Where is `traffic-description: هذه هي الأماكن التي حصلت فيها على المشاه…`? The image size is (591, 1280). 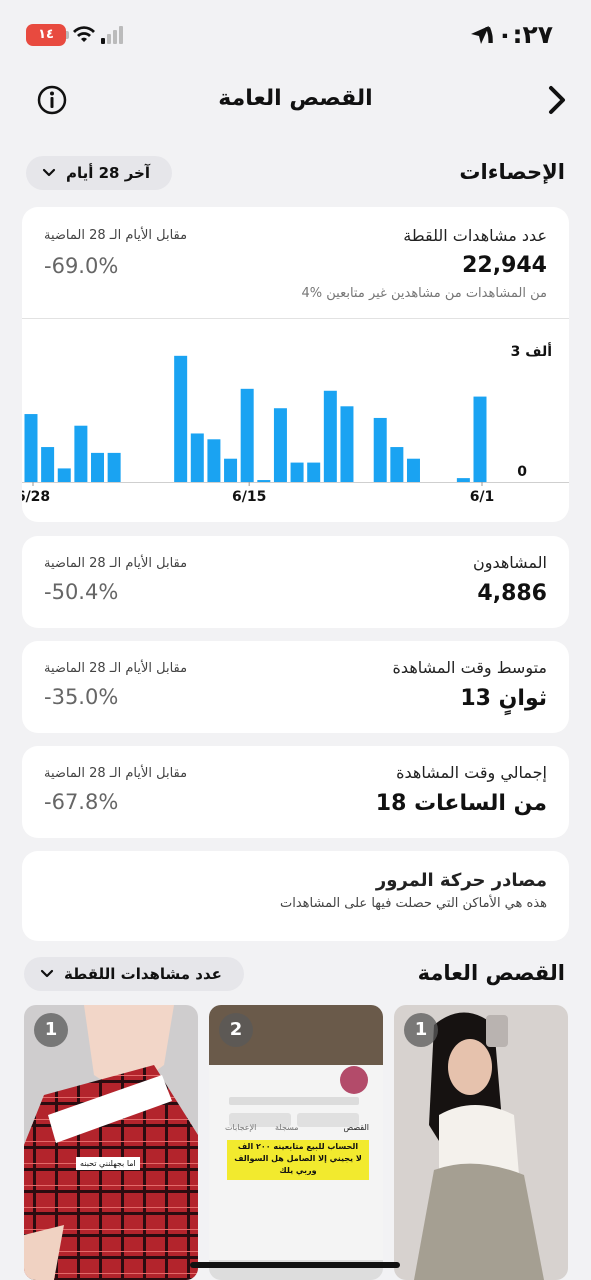 traffic-description: هذه هي الأماكن التي حصلت فيها على المشاه… is located at coordinates (413, 903).